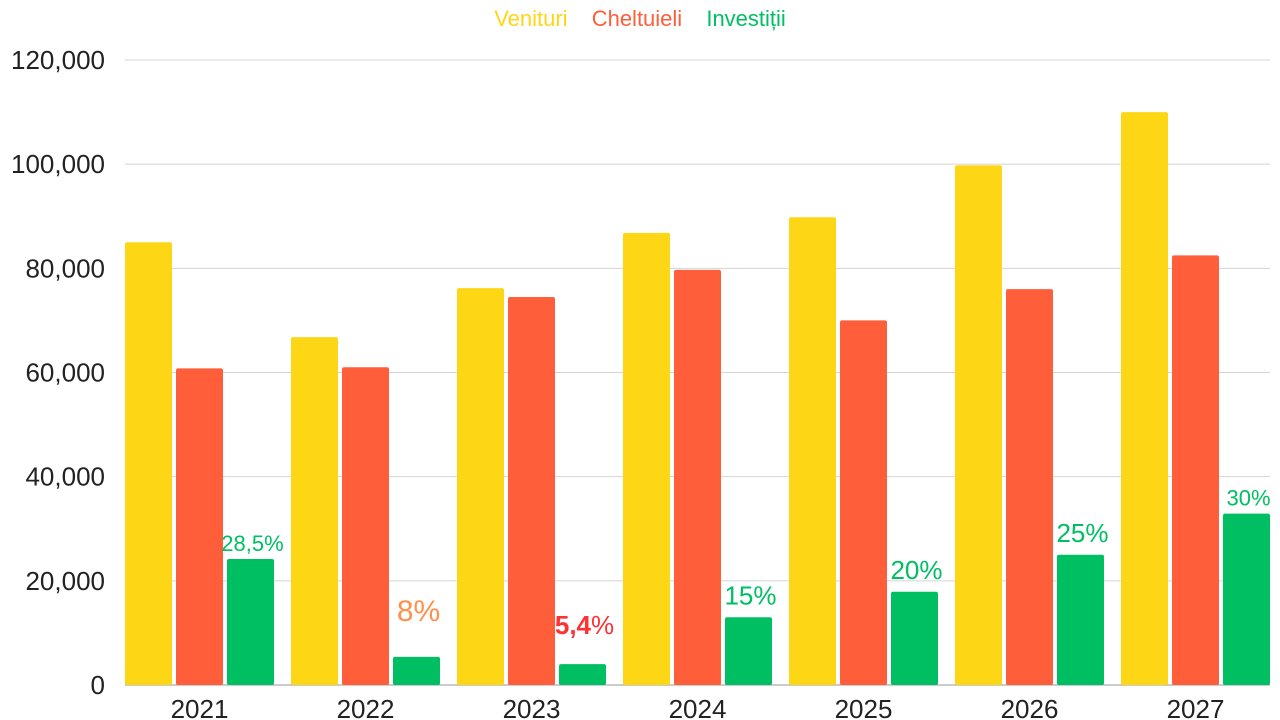 The width and height of the screenshot is (1280, 720). What do you see at coordinates (531, 490) in the screenshot?
I see `bar-2023-cheltuieli` at bounding box center [531, 490].